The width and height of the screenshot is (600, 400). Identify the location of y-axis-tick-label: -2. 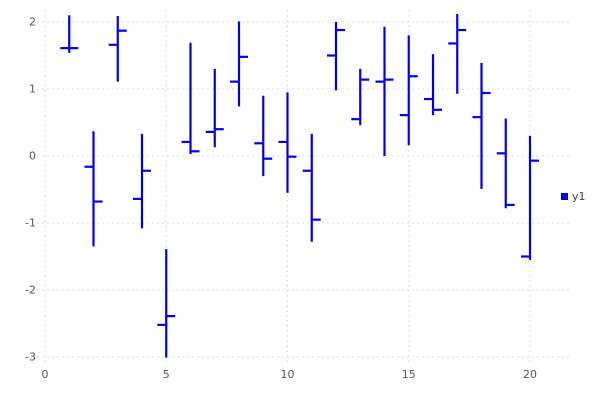
(30, 290).